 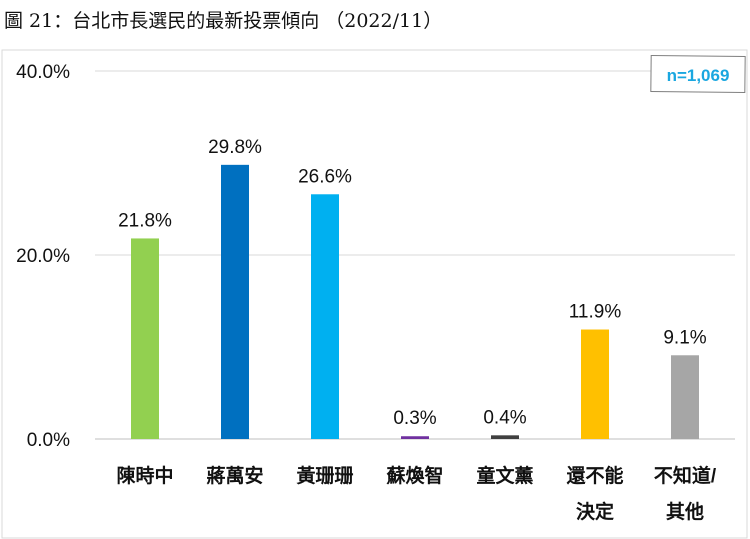 I want to click on y-tick-label: 20.0%, so click(x=43, y=256).